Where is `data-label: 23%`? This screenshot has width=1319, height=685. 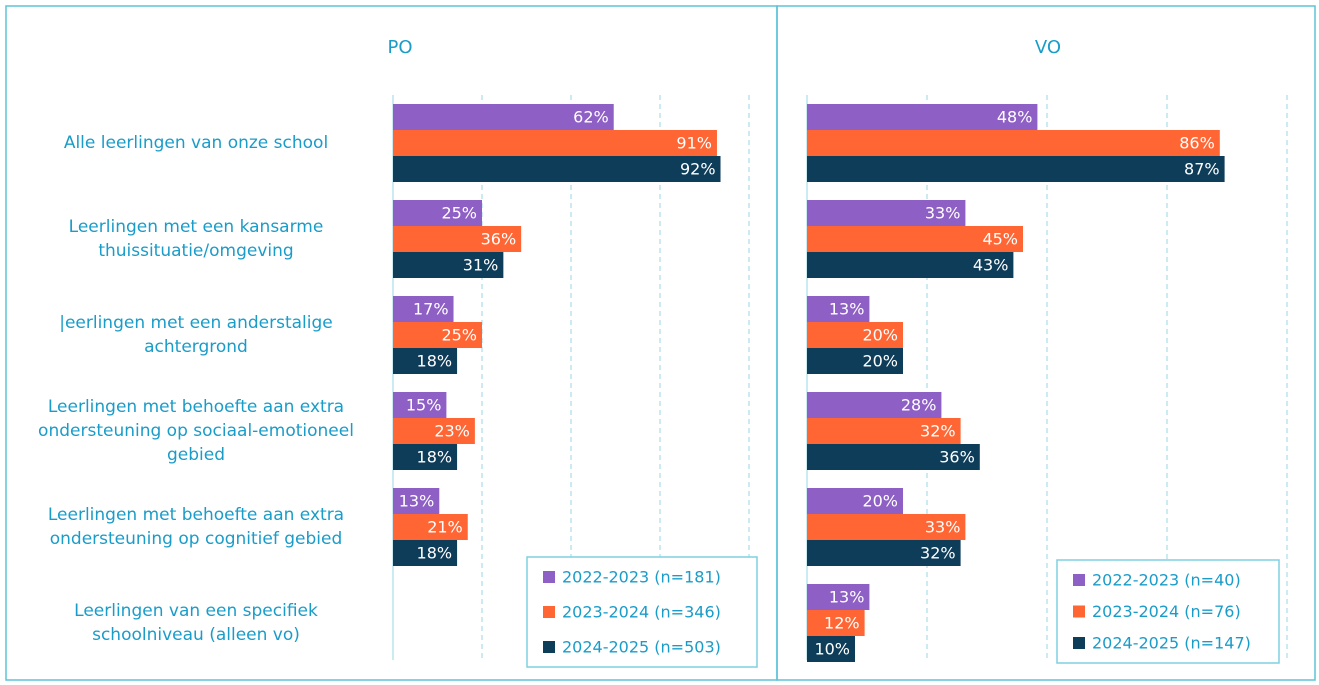 data-label: 23% is located at coordinates (452, 431).